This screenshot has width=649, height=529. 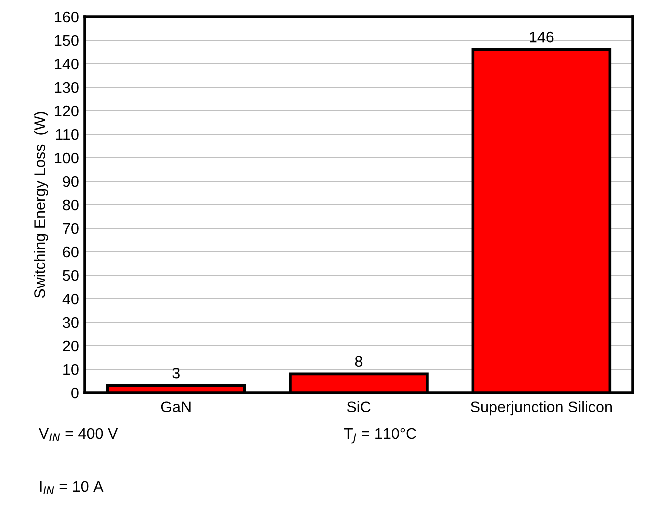 What do you see at coordinates (71, 370) in the screenshot?
I see `y-tick-label: 10` at bounding box center [71, 370].